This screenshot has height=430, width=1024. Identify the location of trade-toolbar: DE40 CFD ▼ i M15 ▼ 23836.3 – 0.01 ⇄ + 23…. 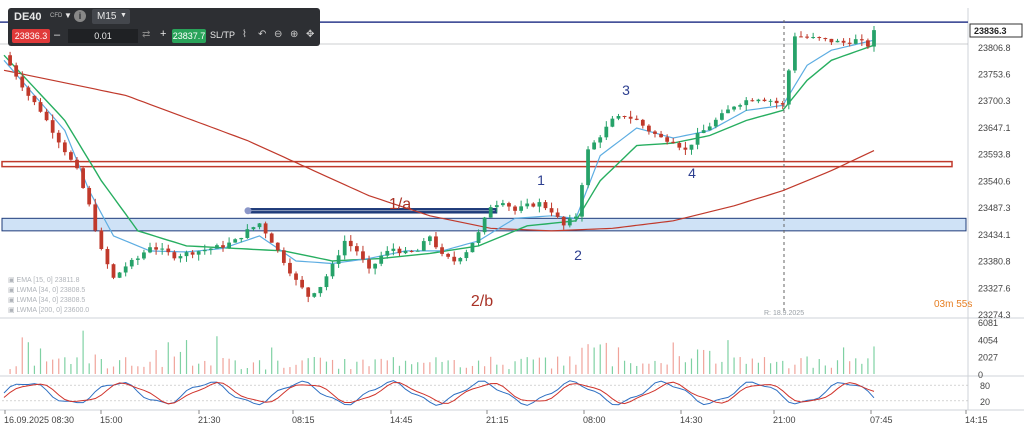
(164, 27).